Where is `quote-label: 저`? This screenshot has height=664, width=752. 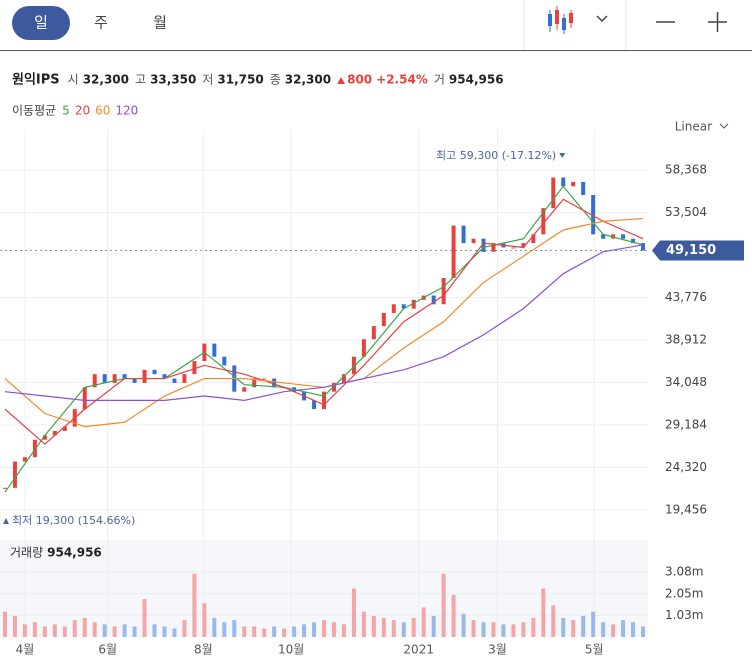
quote-label: 저 is located at coordinates (207, 80).